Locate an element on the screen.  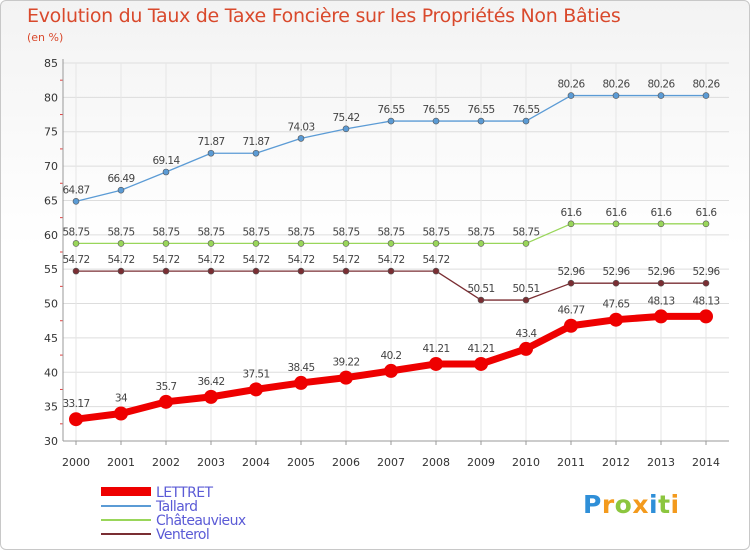
x-tick-label: 2007 is located at coordinates (391, 462).